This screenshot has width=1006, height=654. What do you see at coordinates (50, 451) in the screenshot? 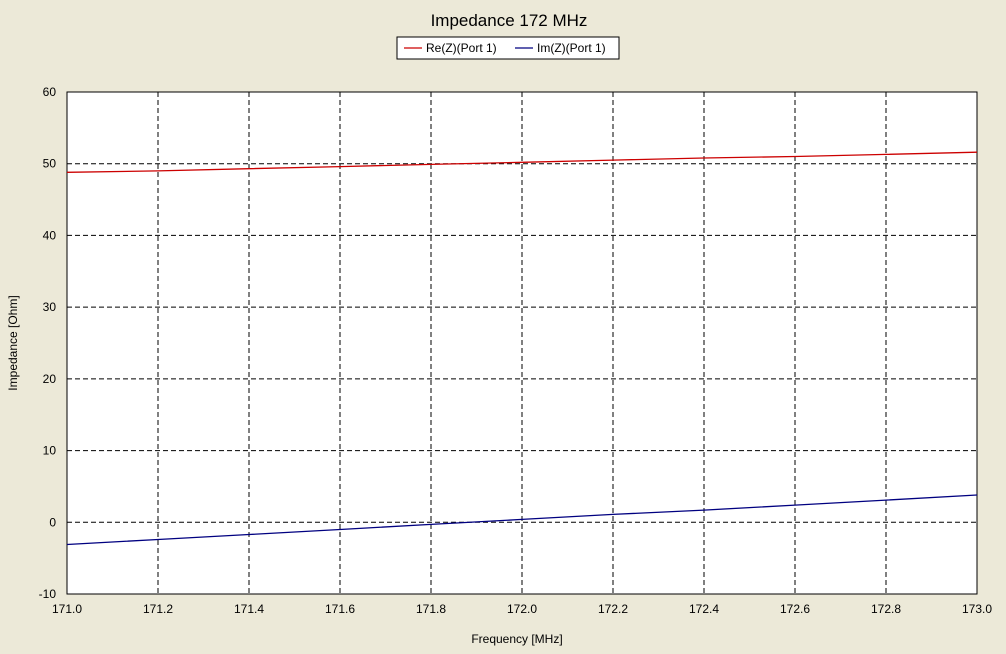
I see `y-tick-label: 10` at bounding box center [50, 451].